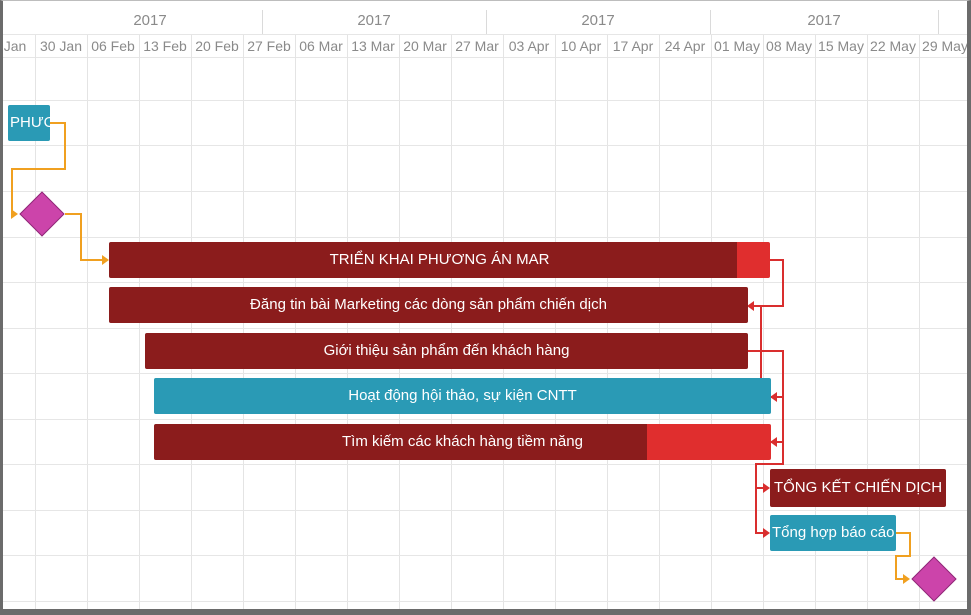 This screenshot has width=971, height=615. I want to click on task-bar-prep-phase: PHƯƠ, so click(29, 123).